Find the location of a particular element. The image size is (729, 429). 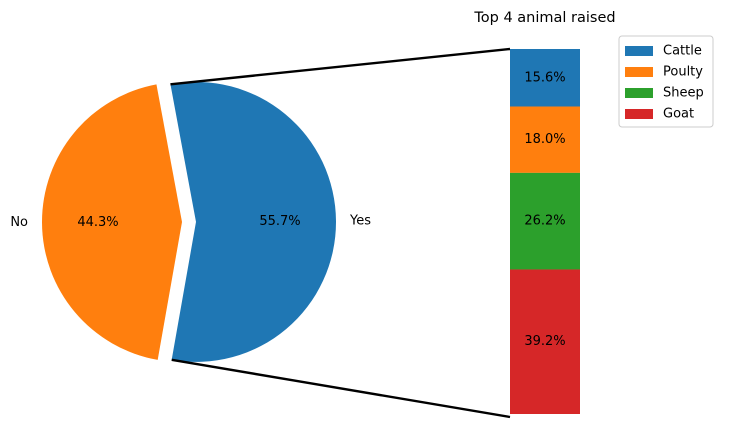

connector-line-bottom is located at coordinates (341, 388).